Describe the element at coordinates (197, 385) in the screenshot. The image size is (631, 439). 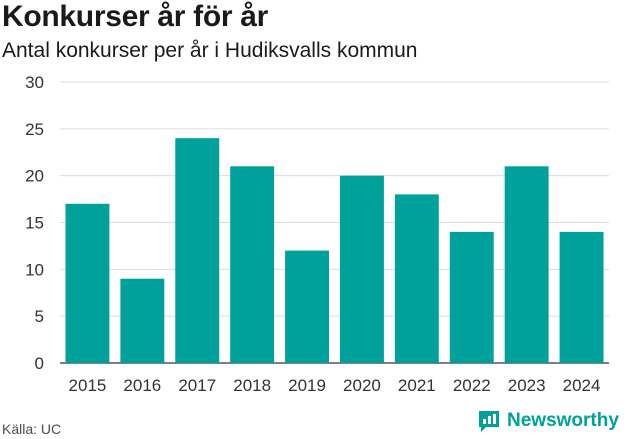
I see `x-tick-label: 2017` at that location.